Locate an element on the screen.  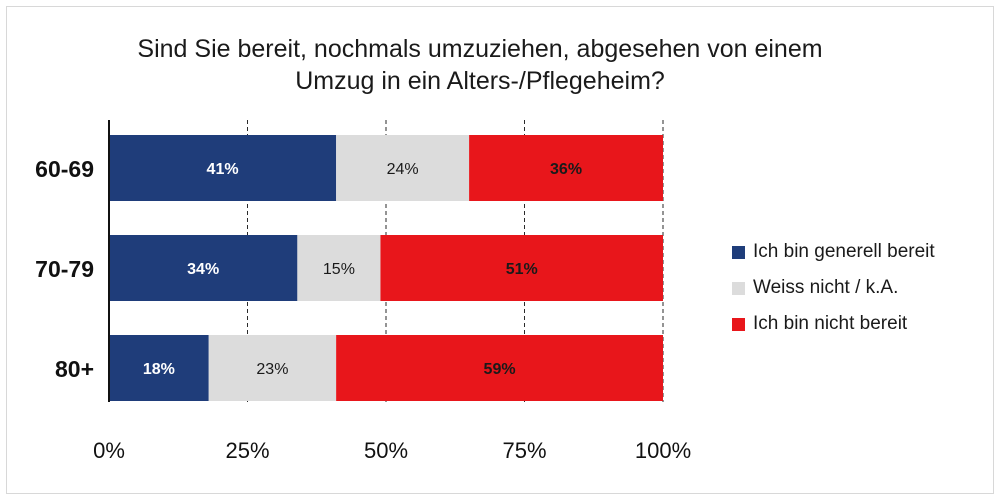
data-label-60-69-series-1: 41% is located at coordinates (223, 169).